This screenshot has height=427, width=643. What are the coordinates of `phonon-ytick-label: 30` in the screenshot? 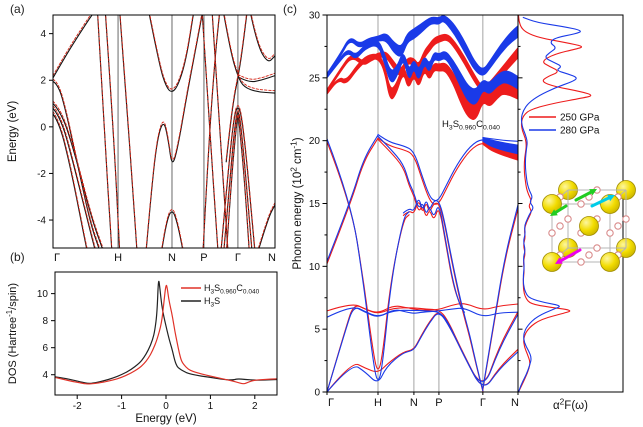 It's located at (315, 16).